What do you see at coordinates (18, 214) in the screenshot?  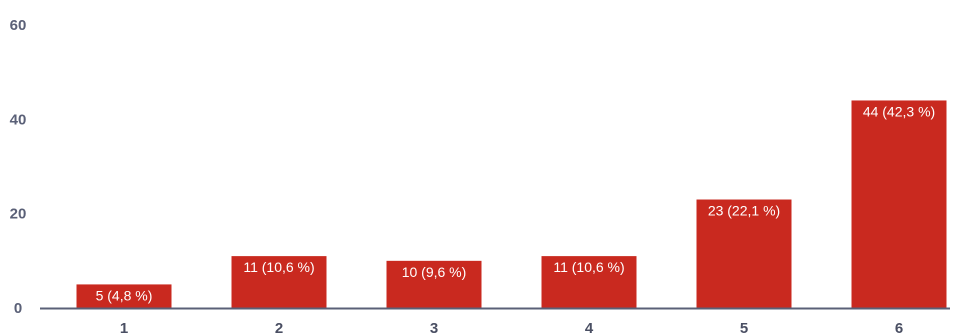 I see `y-tick-label: 20` at bounding box center [18, 214].